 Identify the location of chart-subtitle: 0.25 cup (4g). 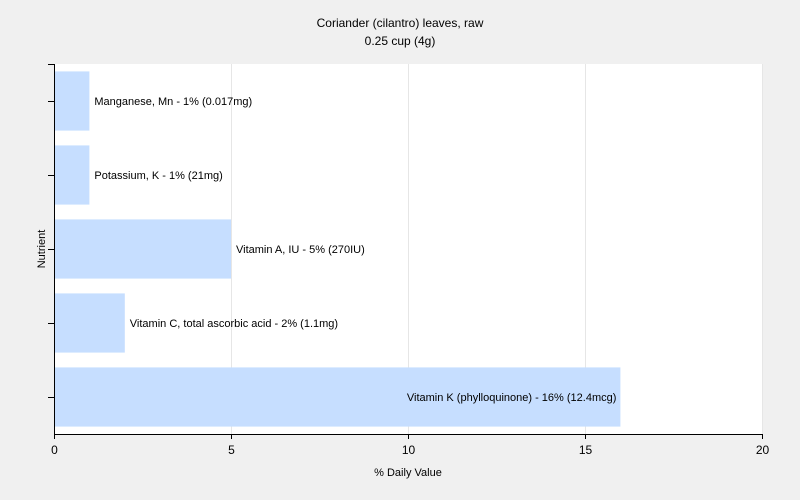
(400, 41).